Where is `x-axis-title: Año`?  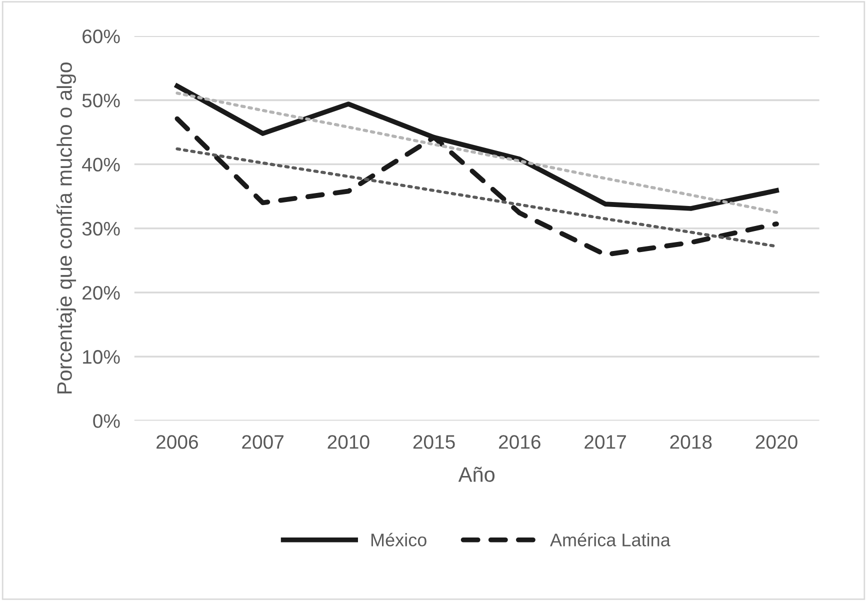
x-axis-title: Año is located at coordinates (476, 474).